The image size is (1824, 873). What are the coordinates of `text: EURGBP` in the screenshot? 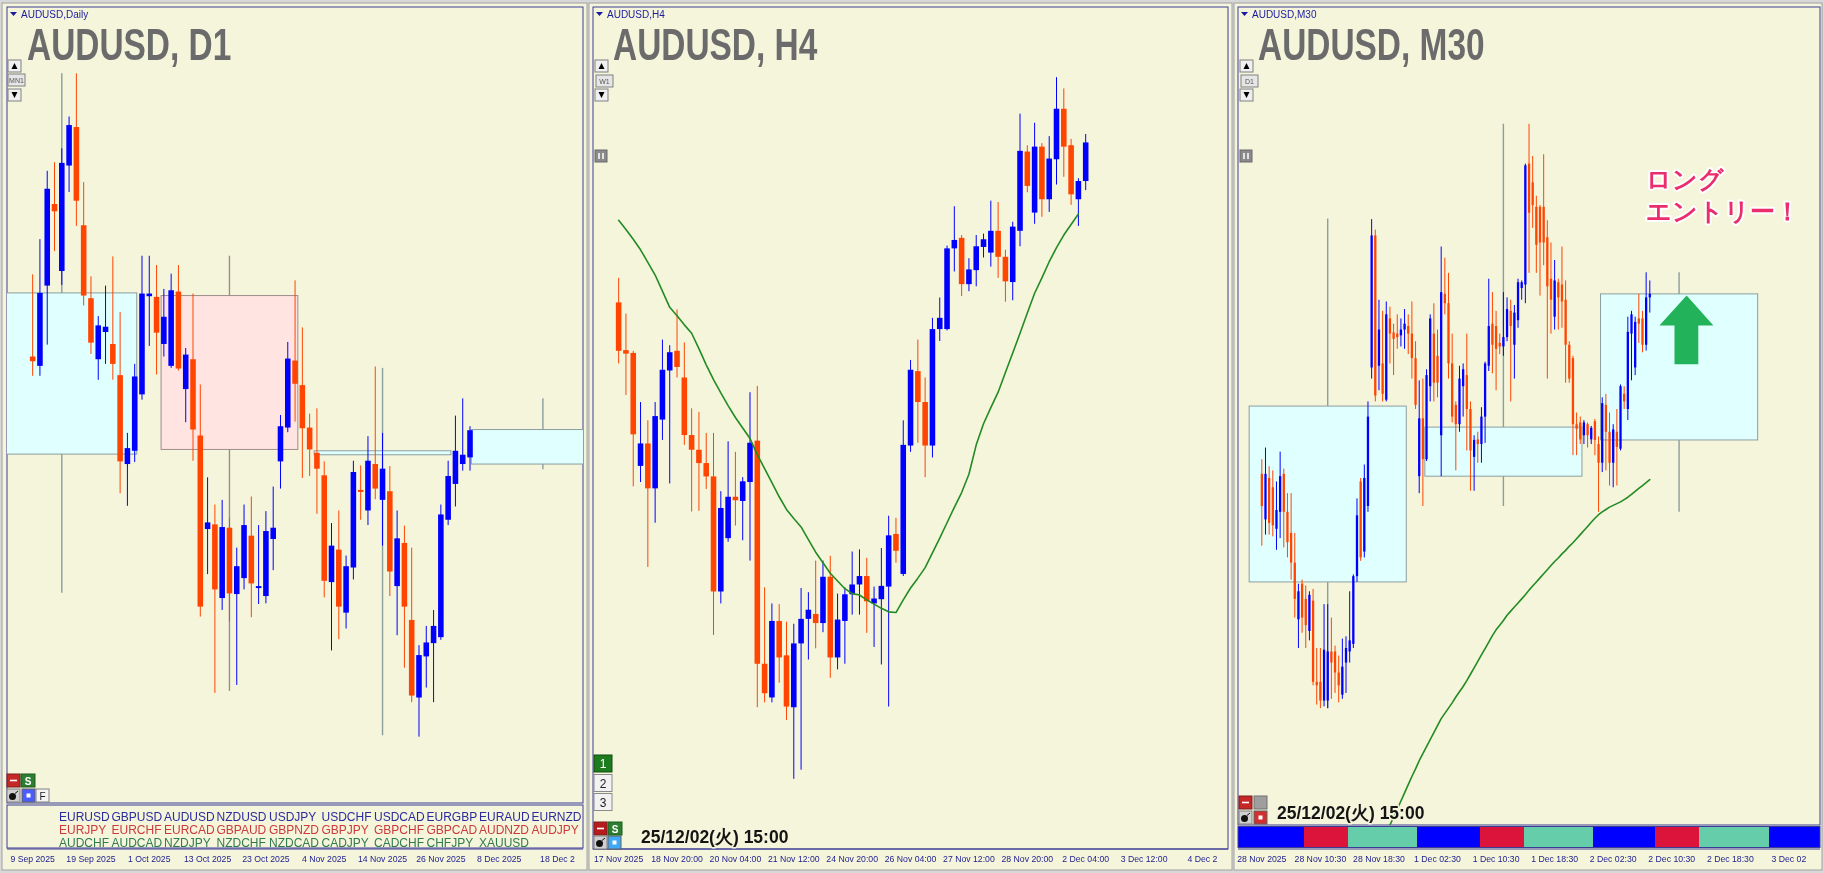 It's located at (452, 816).